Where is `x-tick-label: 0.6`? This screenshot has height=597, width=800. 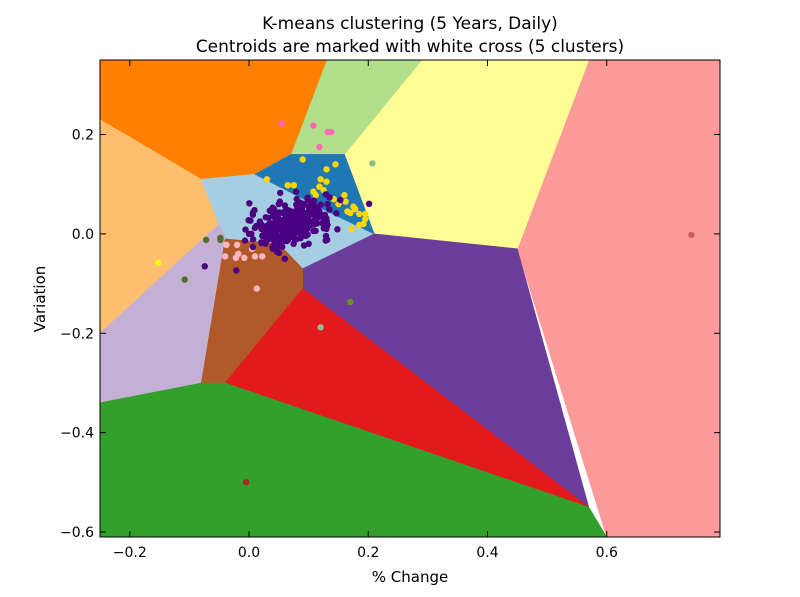 x-tick-label: 0.6 is located at coordinates (607, 553).